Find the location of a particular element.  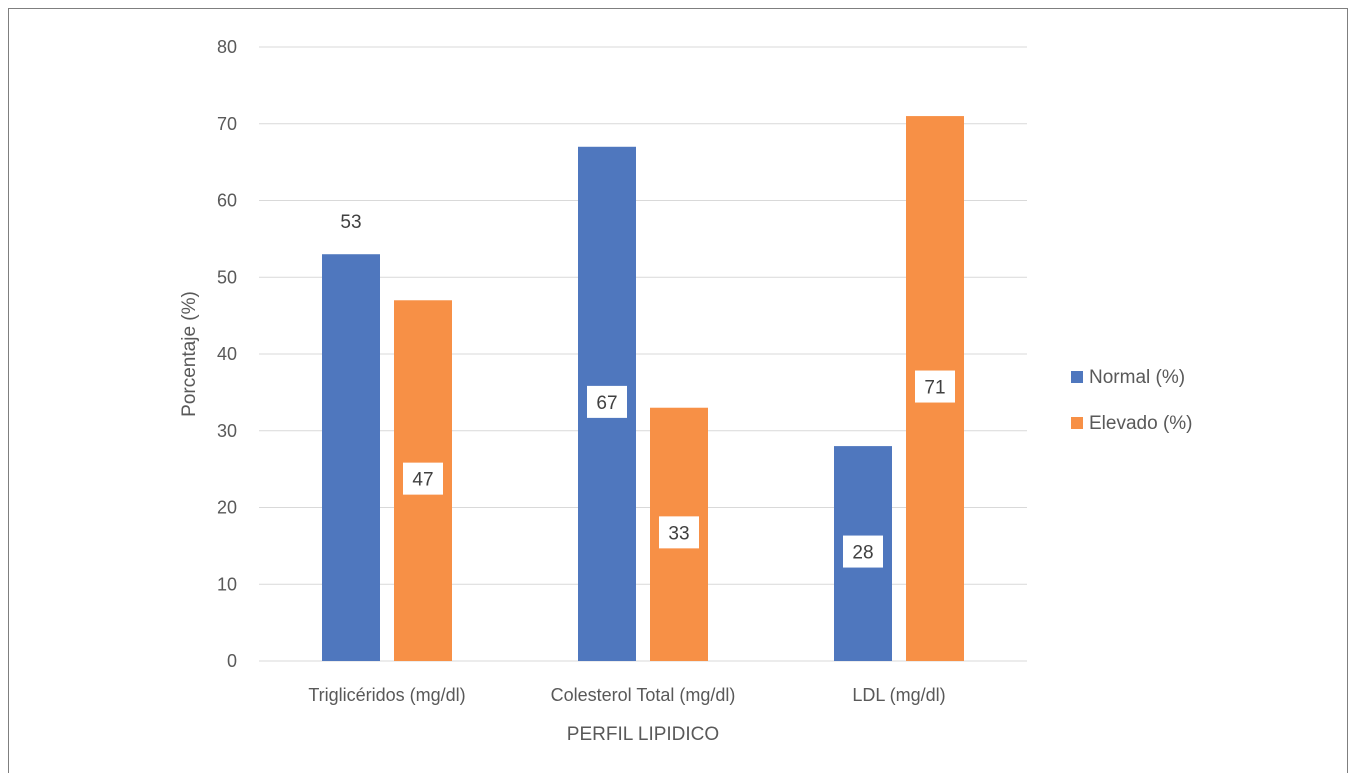

data-label: 53 is located at coordinates (350, 222).